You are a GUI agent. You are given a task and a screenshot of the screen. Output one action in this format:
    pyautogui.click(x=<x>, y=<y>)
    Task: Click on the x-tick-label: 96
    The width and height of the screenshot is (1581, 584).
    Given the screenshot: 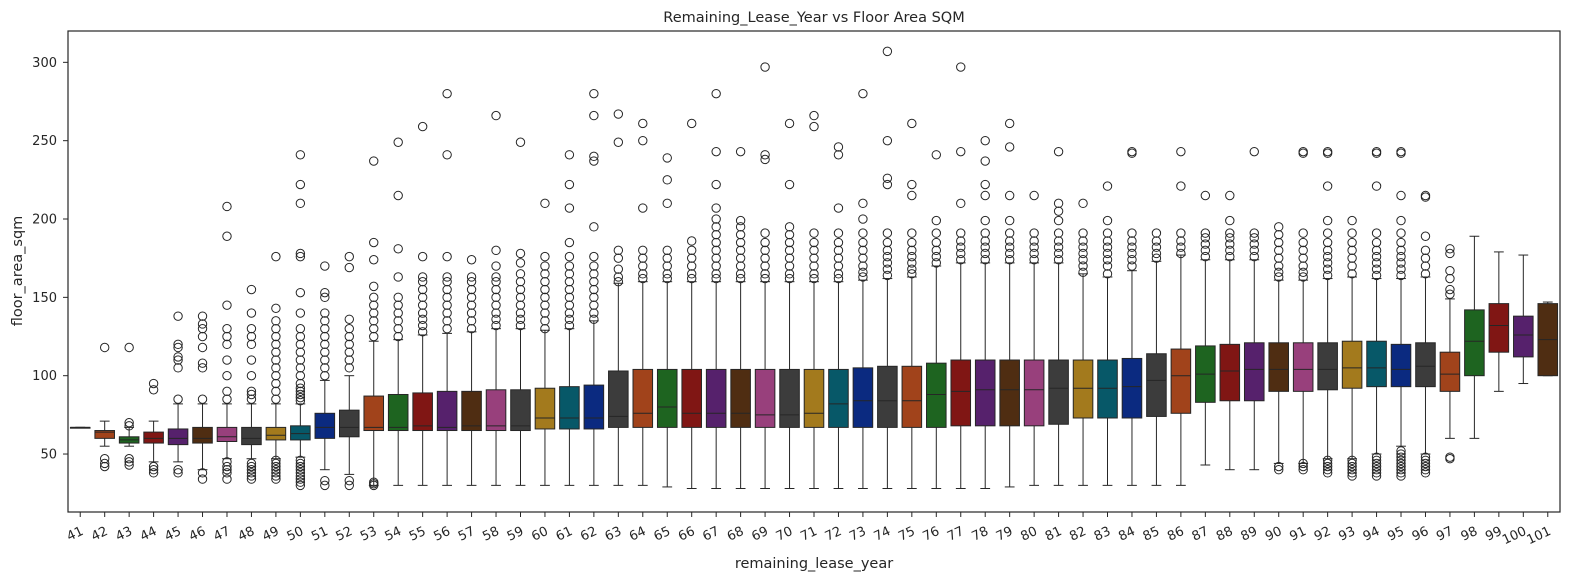 What is the action you would take?
    pyautogui.click(x=1420, y=534)
    